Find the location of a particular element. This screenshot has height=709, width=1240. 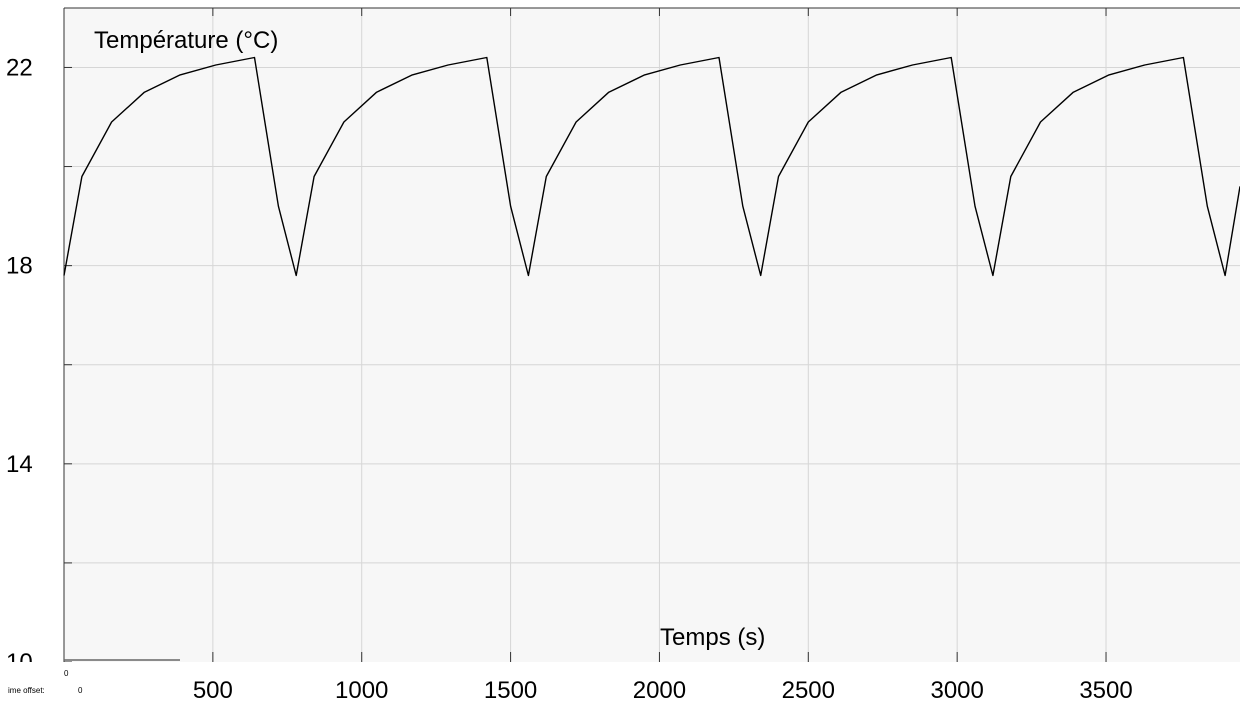

x-tick-label: 500 is located at coordinates (213, 690).